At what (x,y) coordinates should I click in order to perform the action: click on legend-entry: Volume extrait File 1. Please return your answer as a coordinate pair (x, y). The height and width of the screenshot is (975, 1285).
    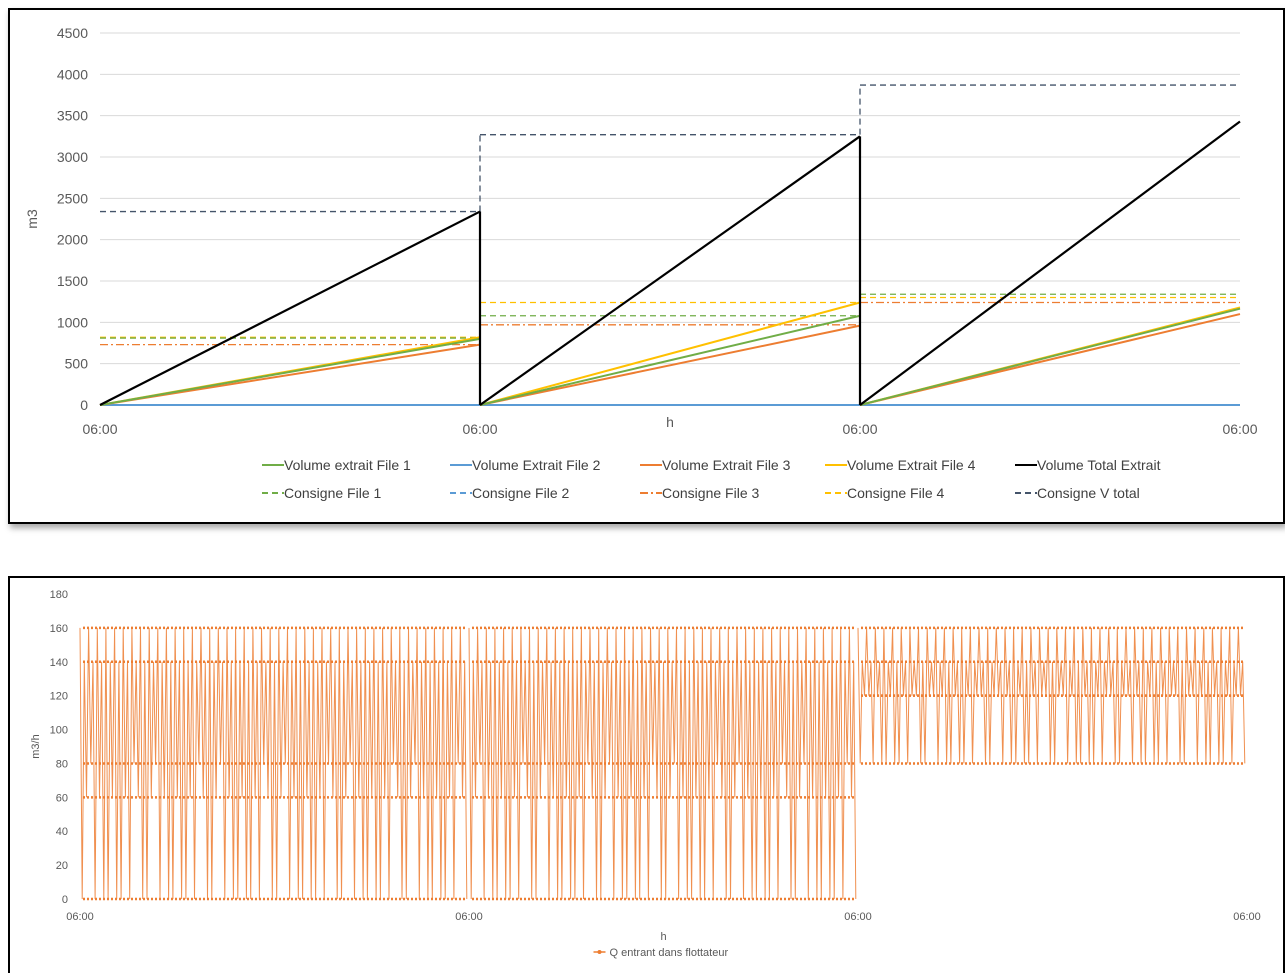
    Looking at the image, I should click on (347, 465).